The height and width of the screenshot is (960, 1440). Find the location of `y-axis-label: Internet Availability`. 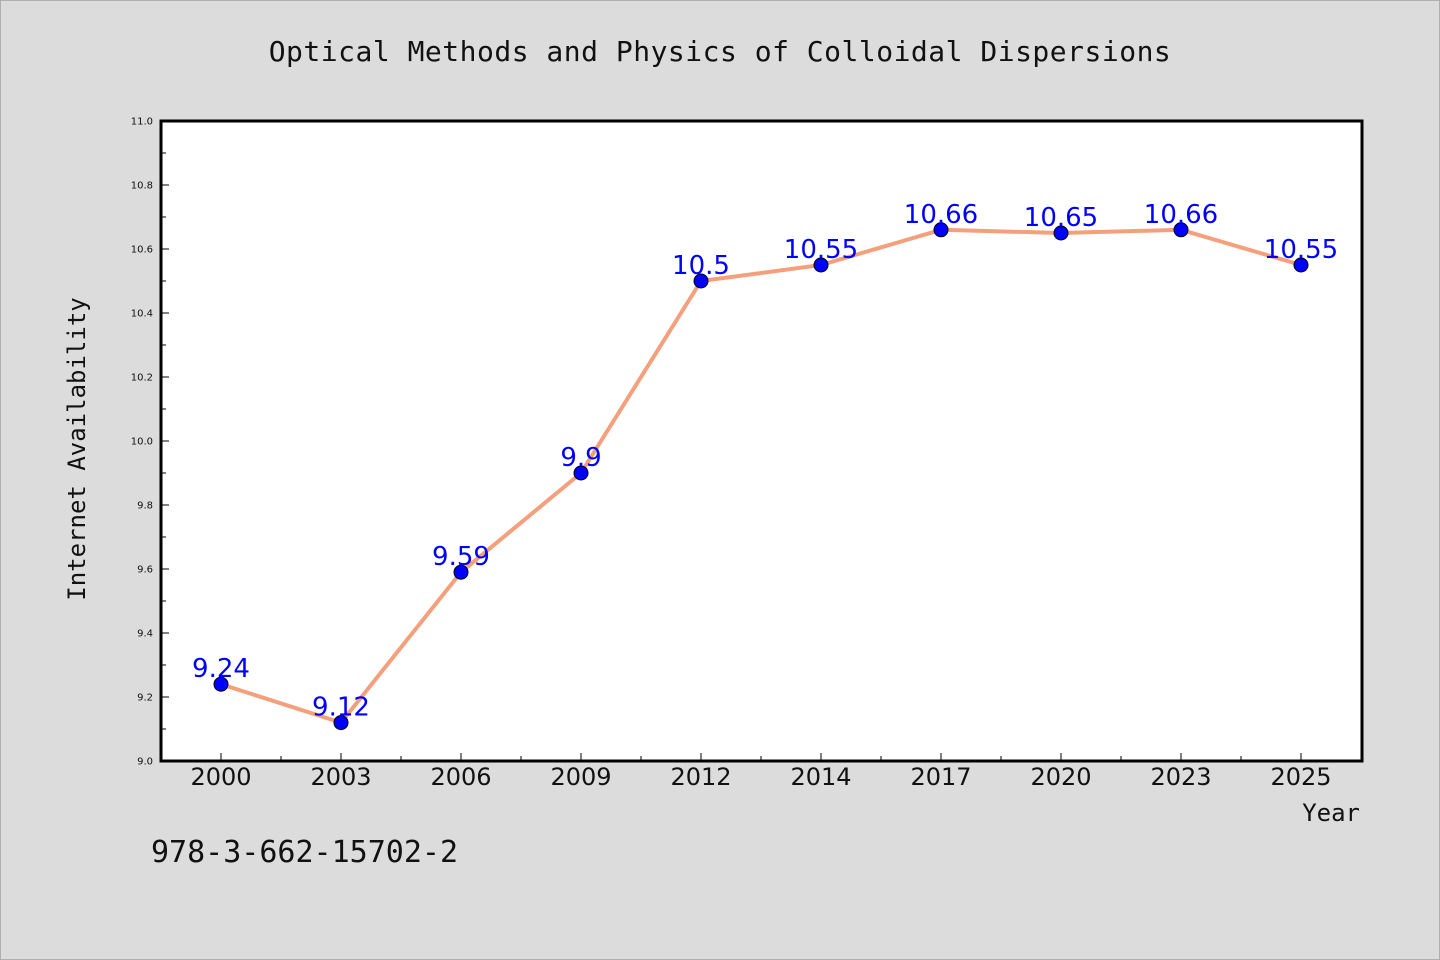

y-axis-label: Internet Availability is located at coordinates (77, 448).